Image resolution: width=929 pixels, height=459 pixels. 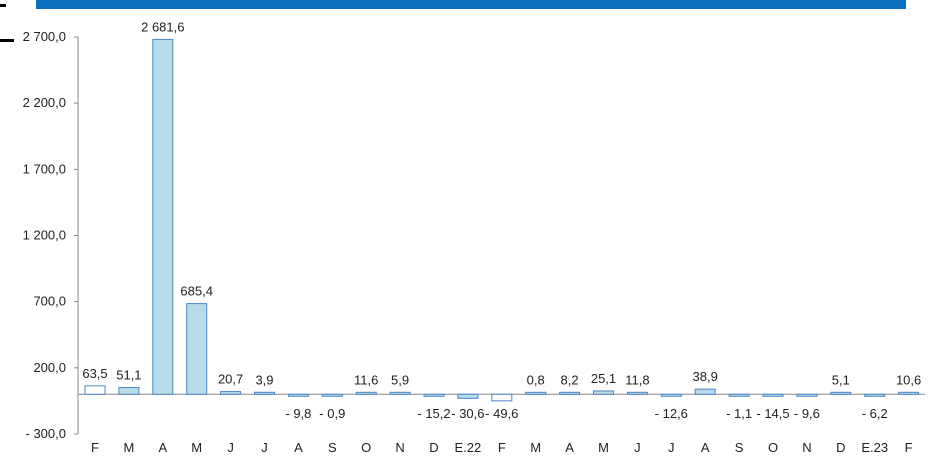 I want to click on y-tick-label: 1 200,0, so click(x=44, y=235).